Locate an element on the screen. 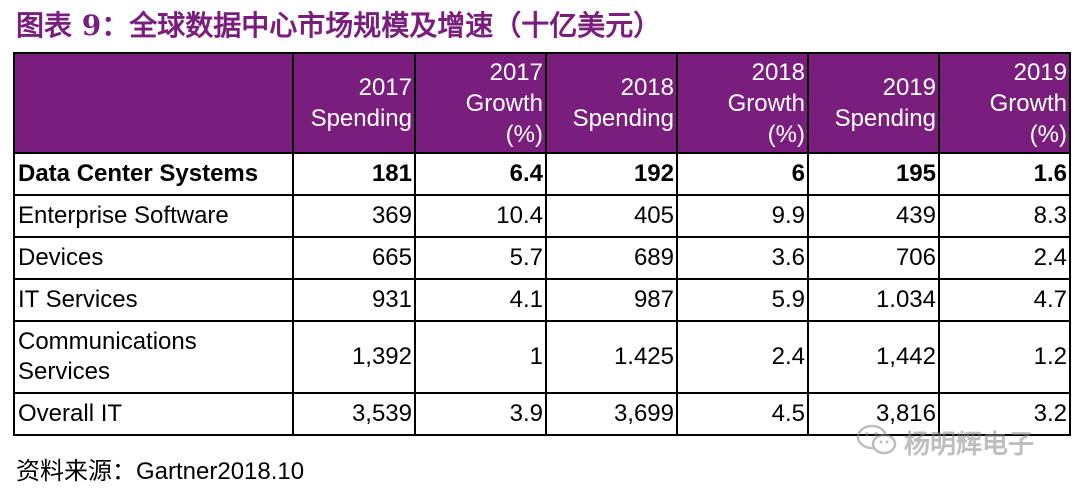 Image resolution: width=1080 pixels, height=492 pixels. cell-2018-spending: 689 is located at coordinates (611, 258).